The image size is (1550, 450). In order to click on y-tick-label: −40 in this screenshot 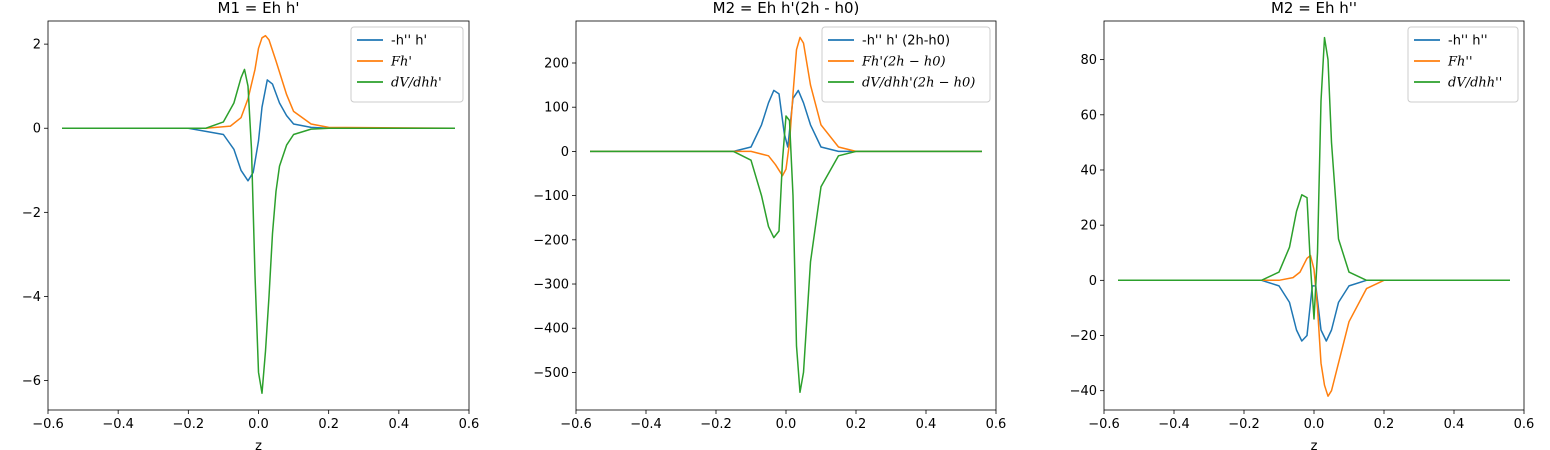, I will do `click(1083, 391)`.